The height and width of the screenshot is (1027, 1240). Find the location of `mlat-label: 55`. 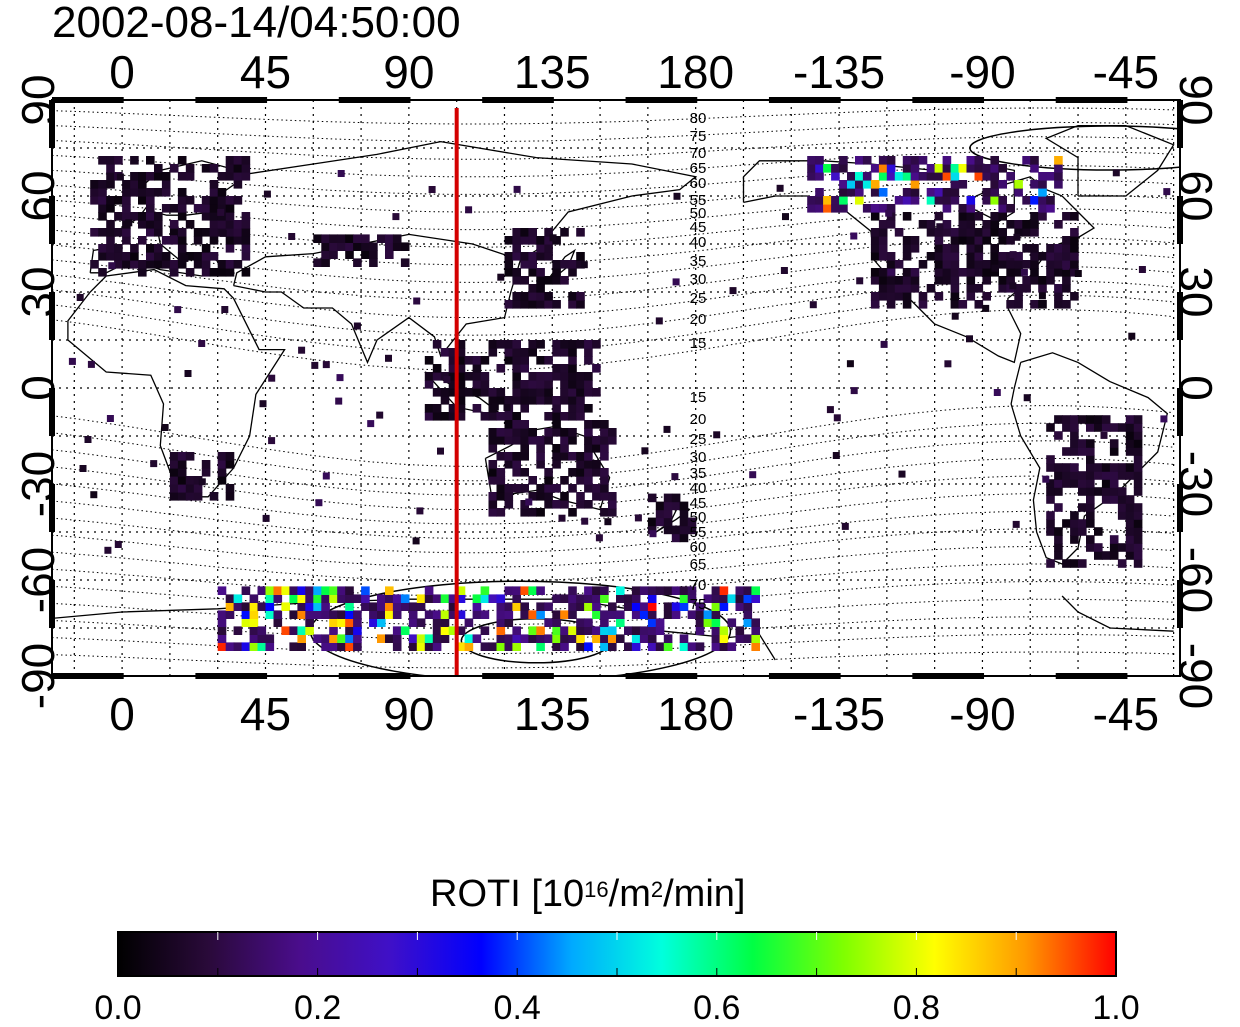

mlat-label: 55 is located at coordinates (698, 200).